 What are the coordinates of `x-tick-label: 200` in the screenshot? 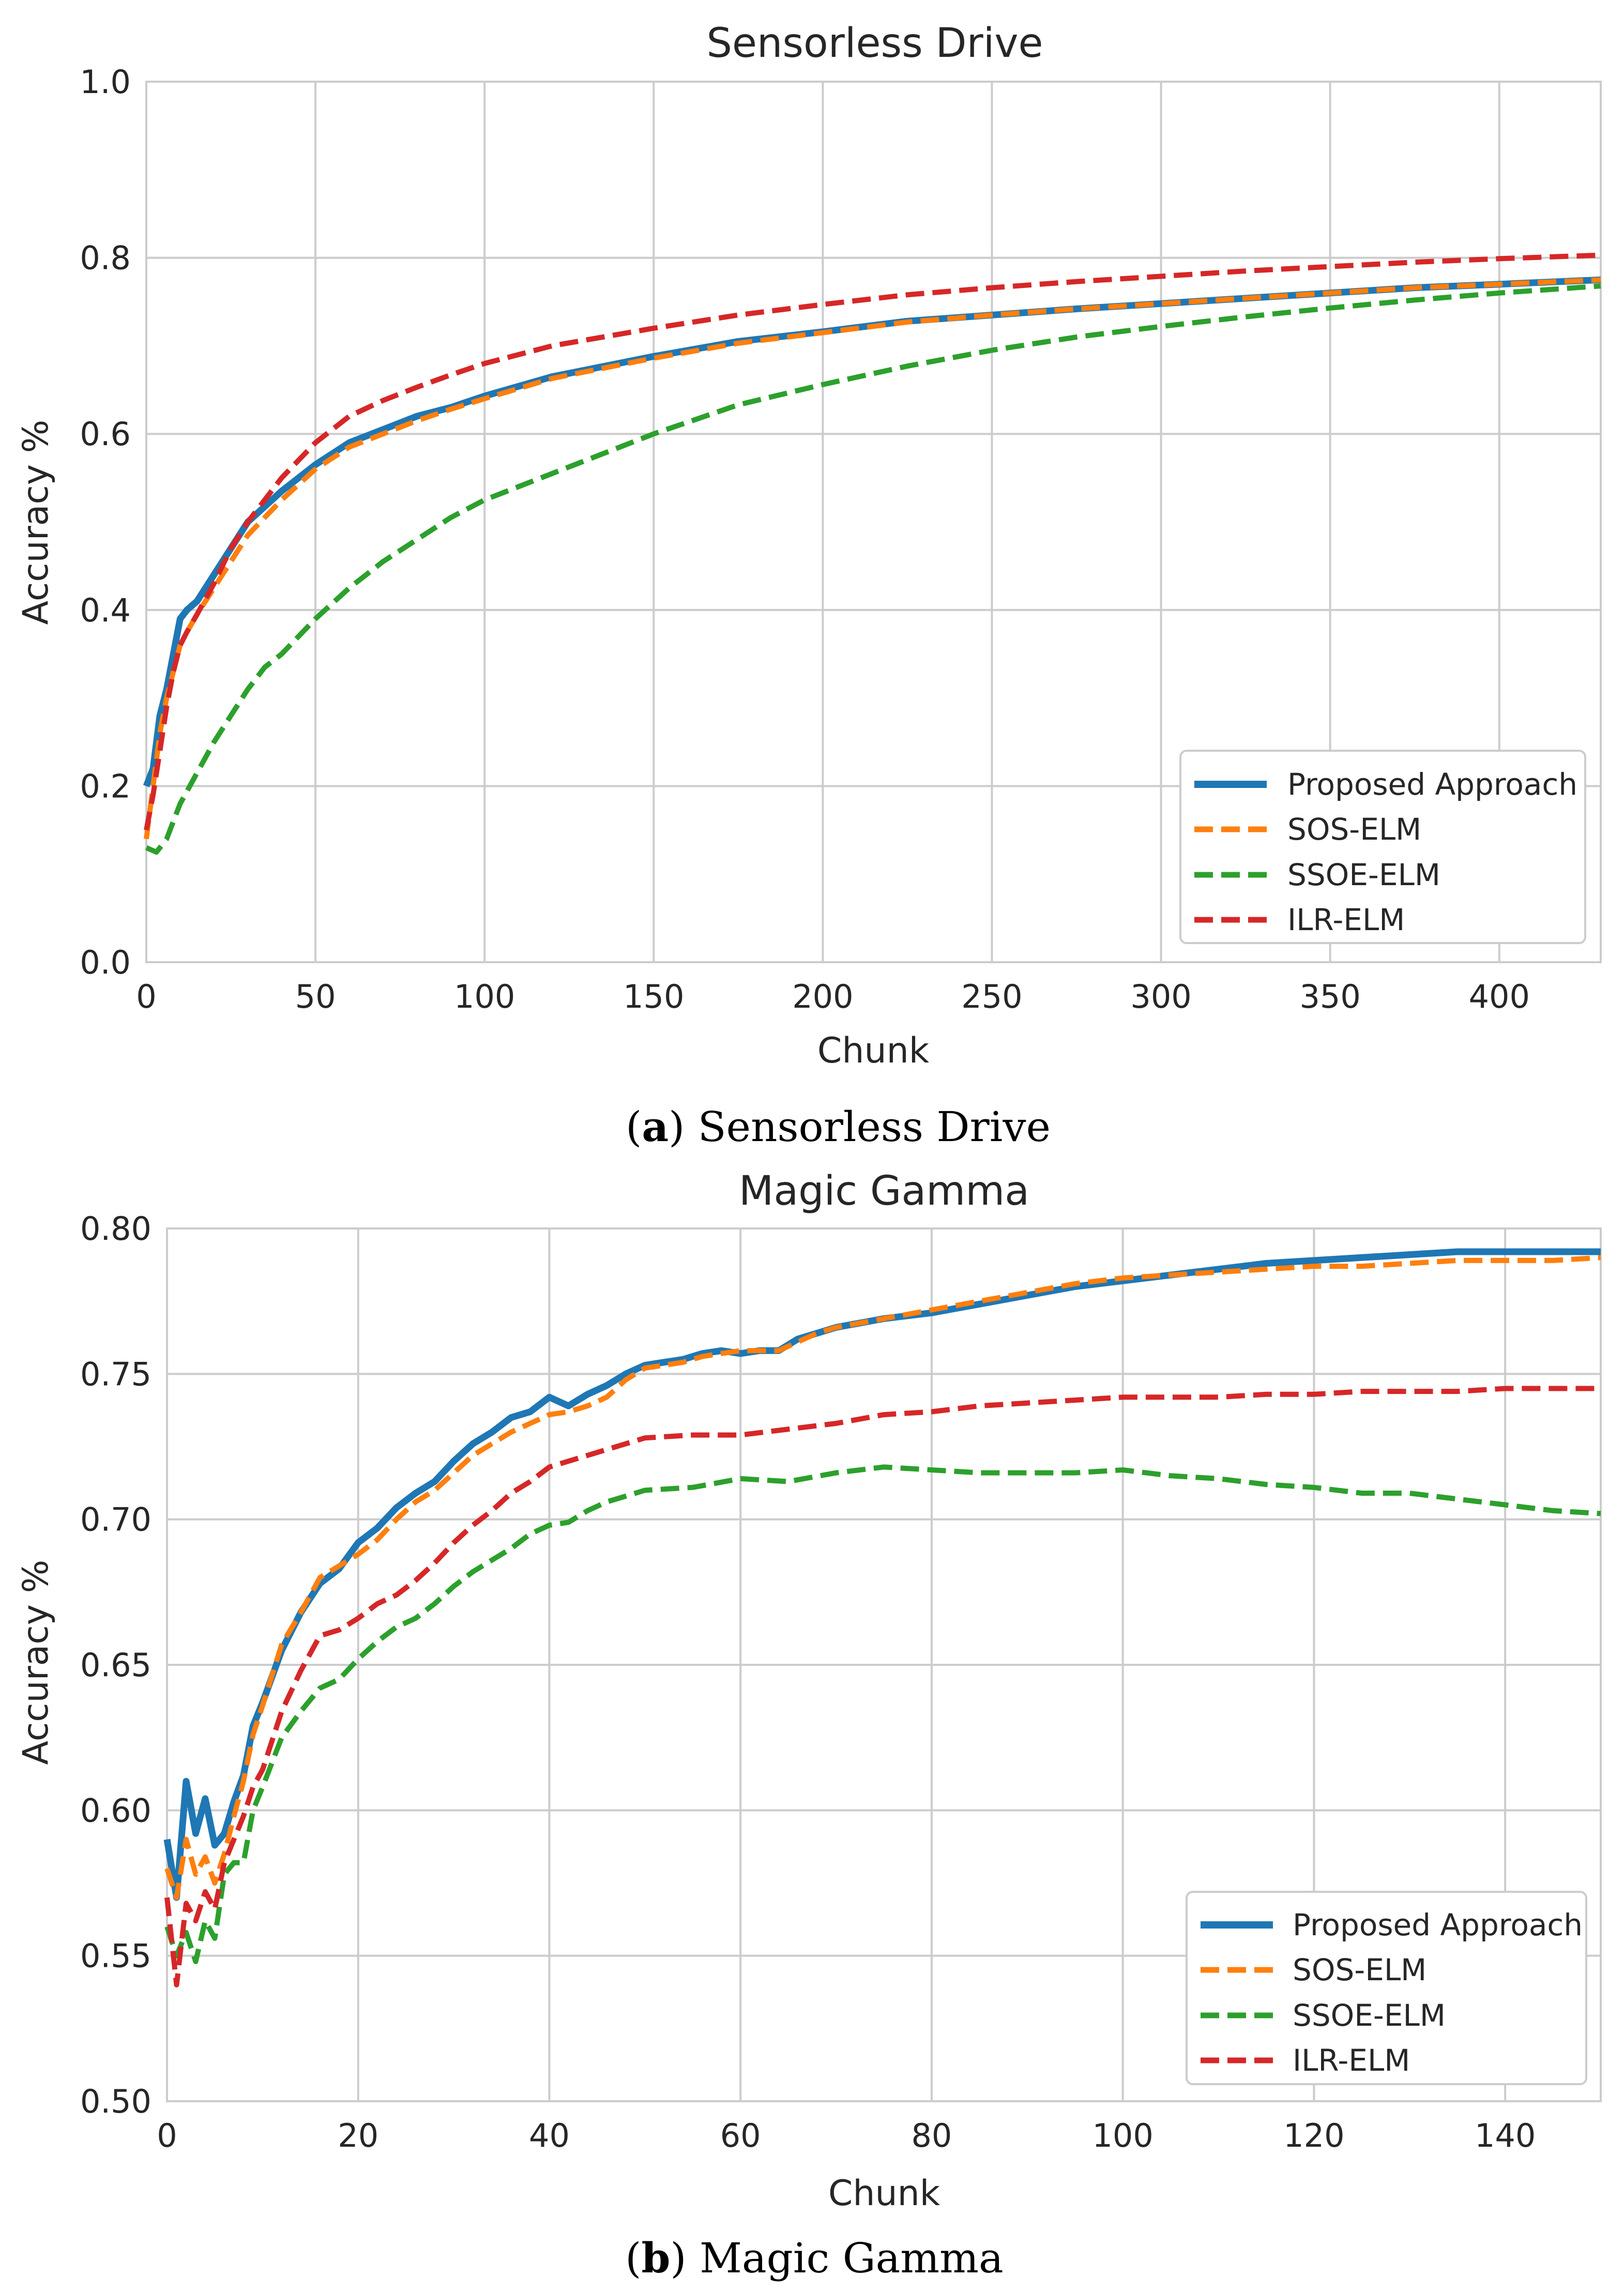 It's located at (822, 996).